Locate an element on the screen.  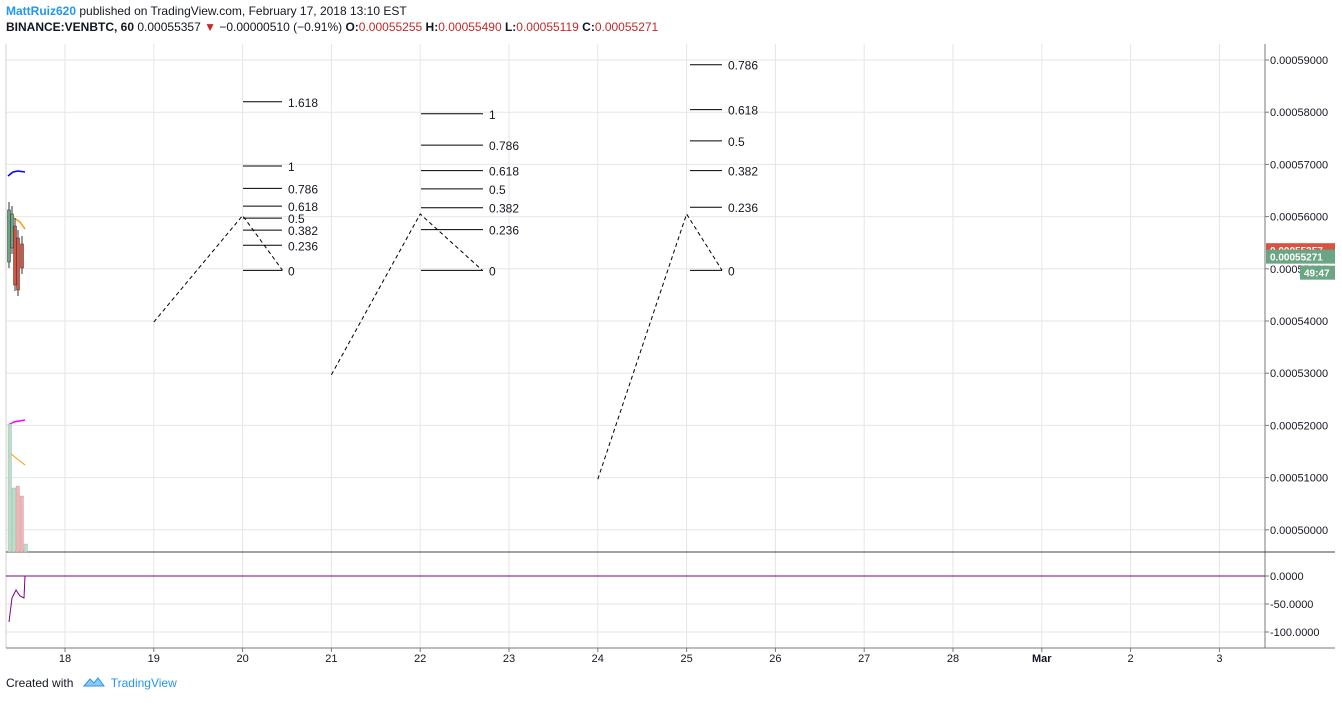
high-value: 0.00055490 is located at coordinates (470, 27).